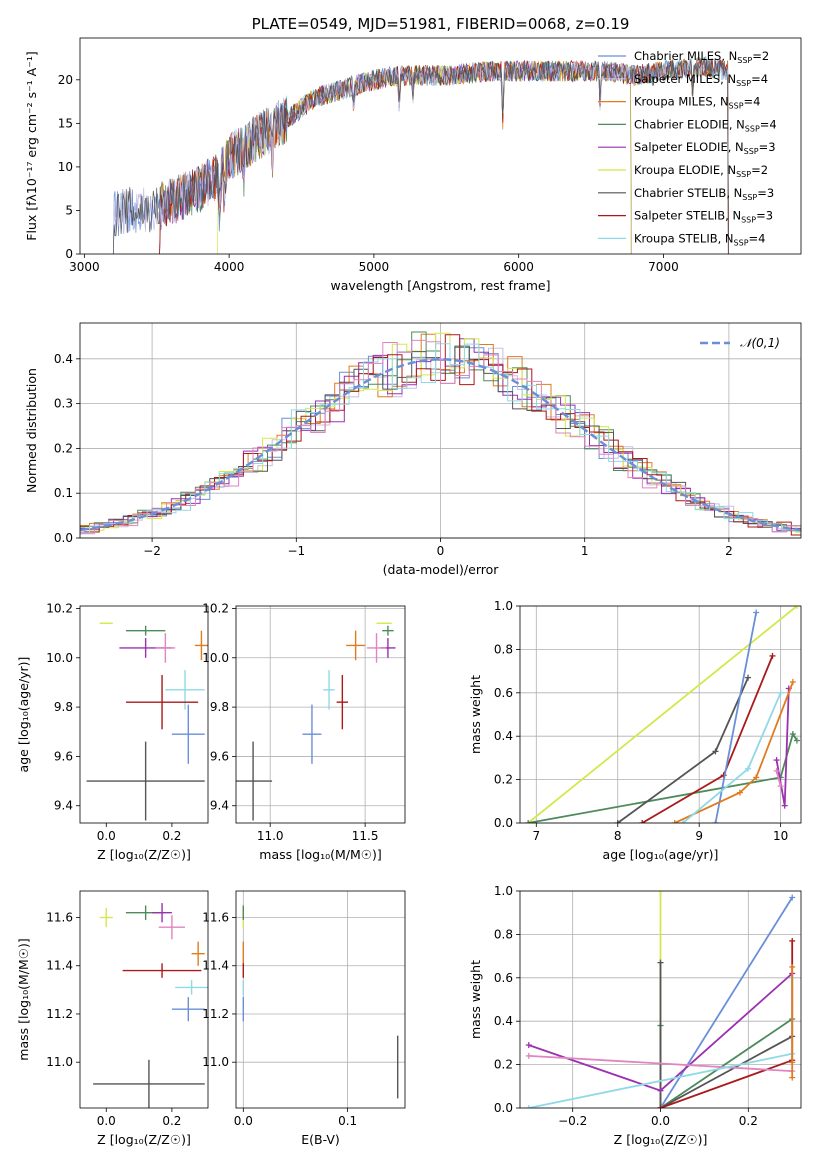 This screenshot has width=819, height=1170. I want to click on y-tick-label: 5, so click(69, 210).